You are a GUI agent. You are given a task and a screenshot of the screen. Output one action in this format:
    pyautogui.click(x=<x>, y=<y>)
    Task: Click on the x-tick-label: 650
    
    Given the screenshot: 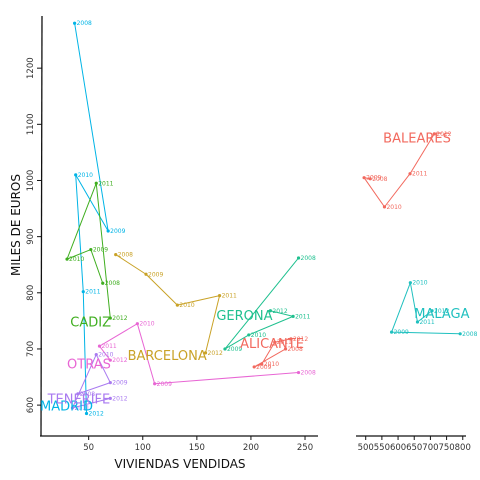 What is the action you would take?
    pyautogui.click(x=414, y=448)
    